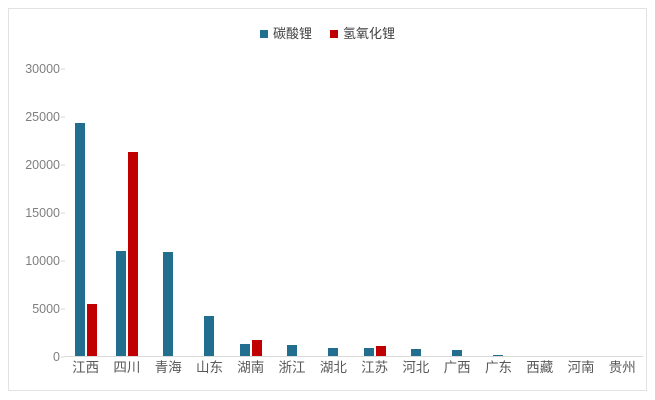 The width and height of the screenshot is (655, 400). What do you see at coordinates (56, 356) in the screenshot?
I see `y-axis-tick-label: 0` at bounding box center [56, 356].